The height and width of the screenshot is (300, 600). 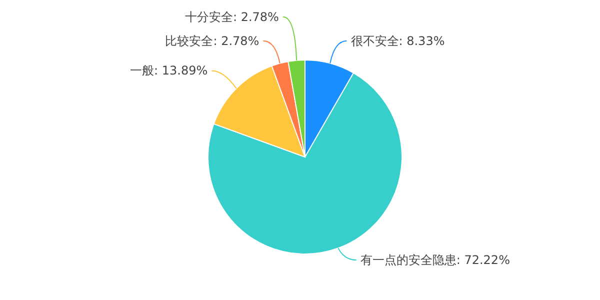 What do you see at coordinates (169, 71) in the screenshot?
I see `slice-label: 一般: 13.89%` at bounding box center [169, 71].